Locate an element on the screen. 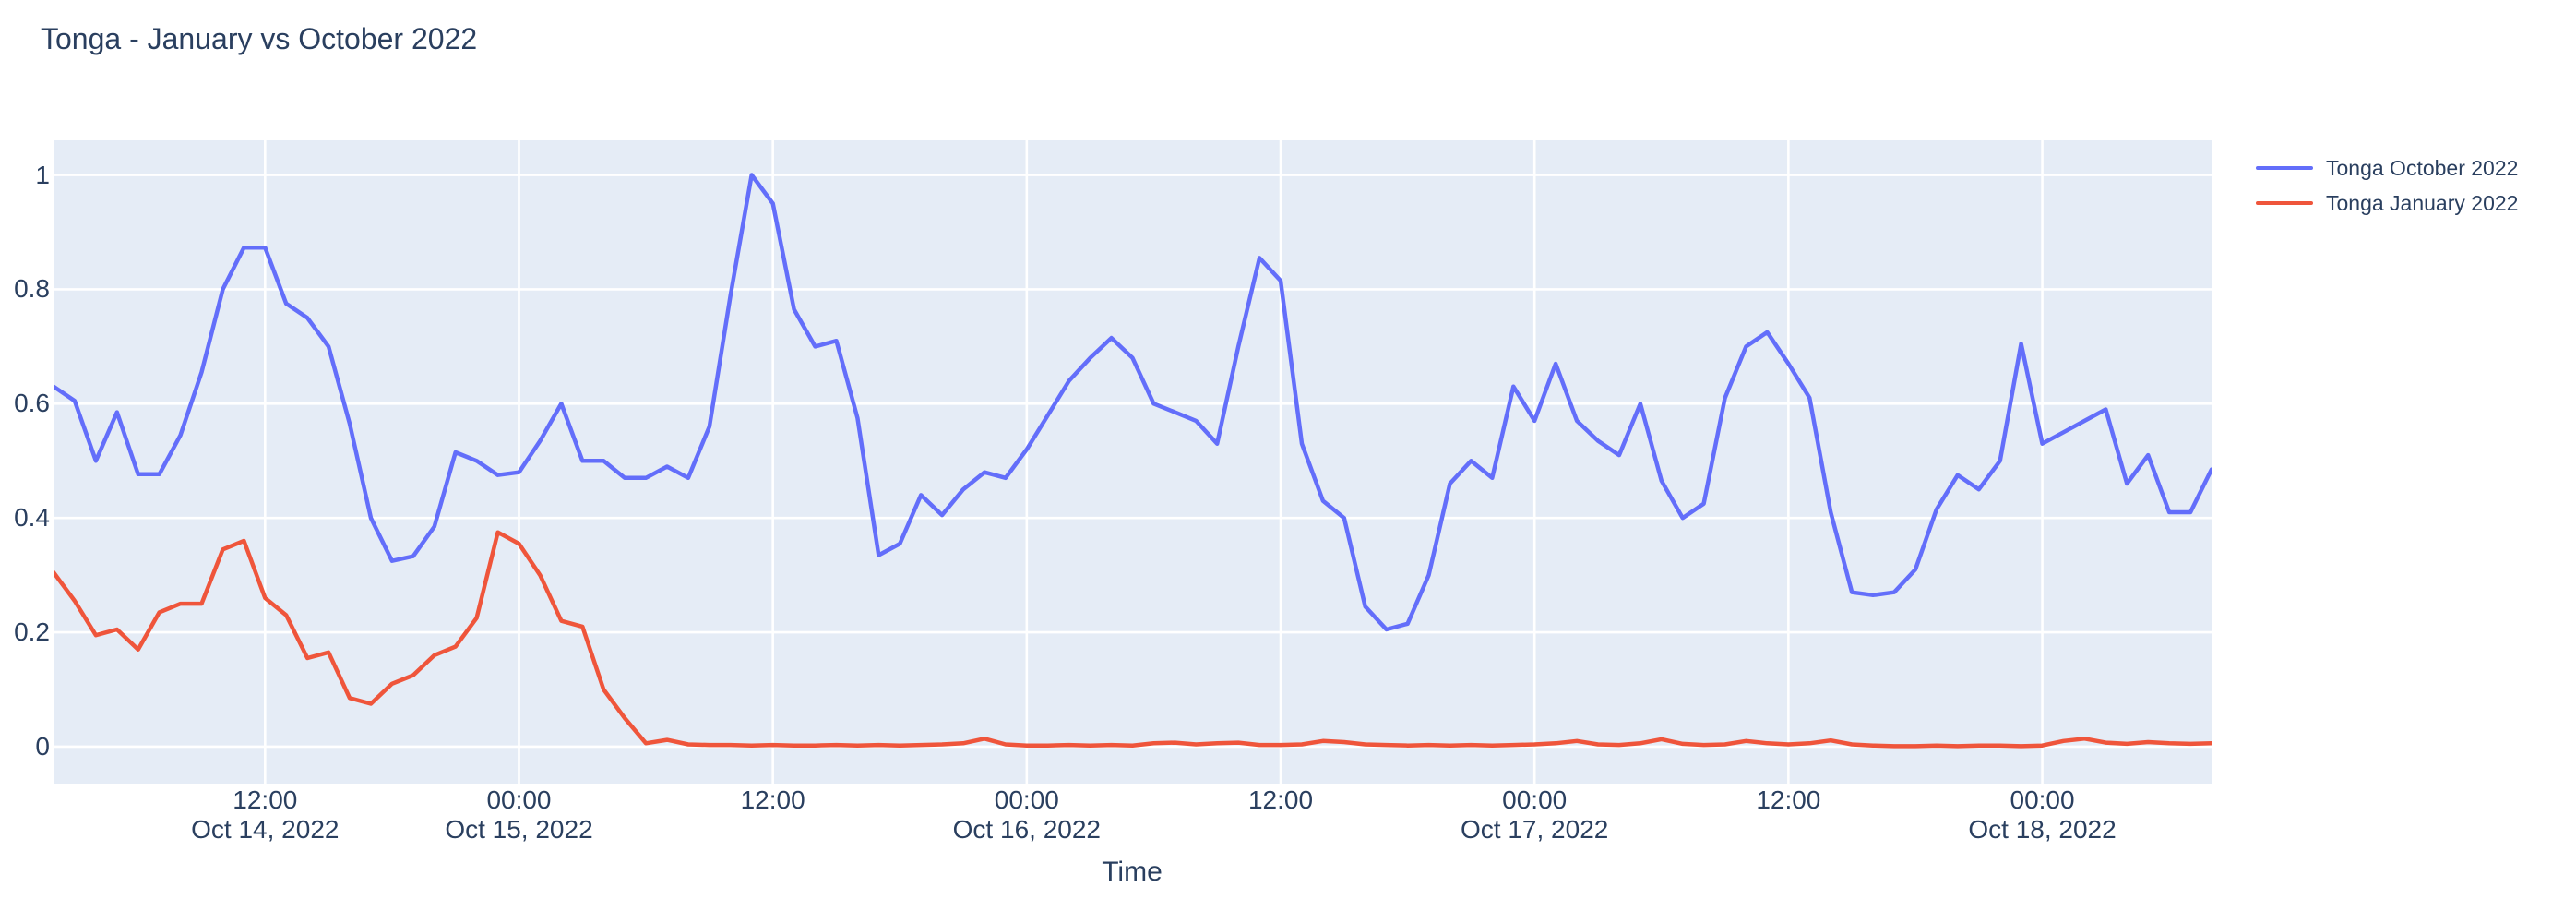  x-tick-label: 00:00 Oct 15, 2022 is located at coordinates (519, 815).